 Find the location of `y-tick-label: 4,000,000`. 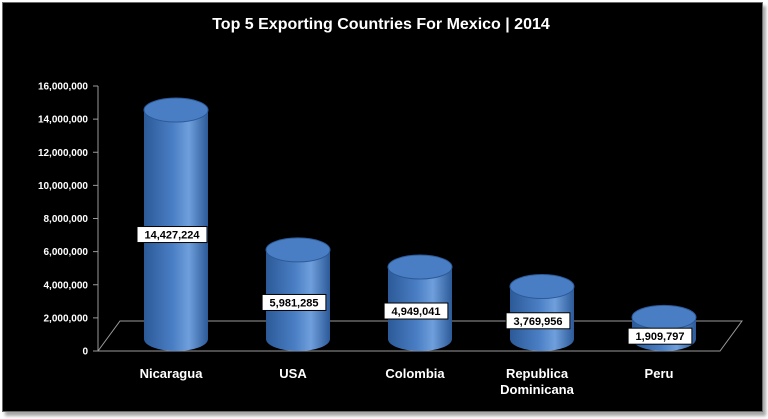

y-tick-label: 4,000,000 is located at coordinates (66, 285).